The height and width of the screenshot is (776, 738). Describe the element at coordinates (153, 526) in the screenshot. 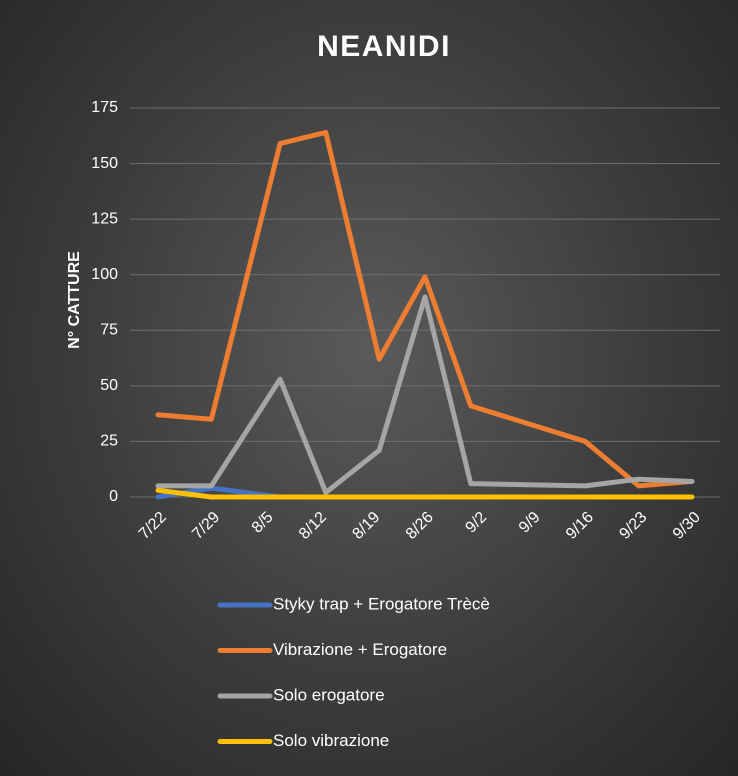

I see `x-tick-label: 7/22` at that location.